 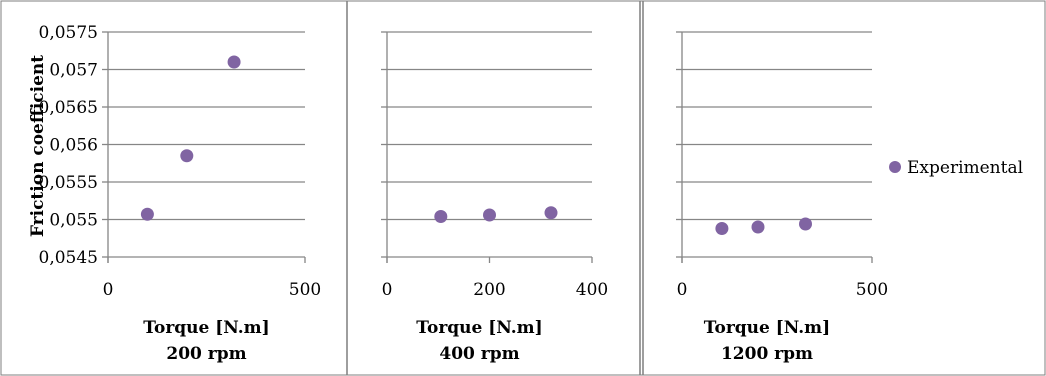 I want to click on y-axis-title: Friction coefficient, so click(x=38, y=146).